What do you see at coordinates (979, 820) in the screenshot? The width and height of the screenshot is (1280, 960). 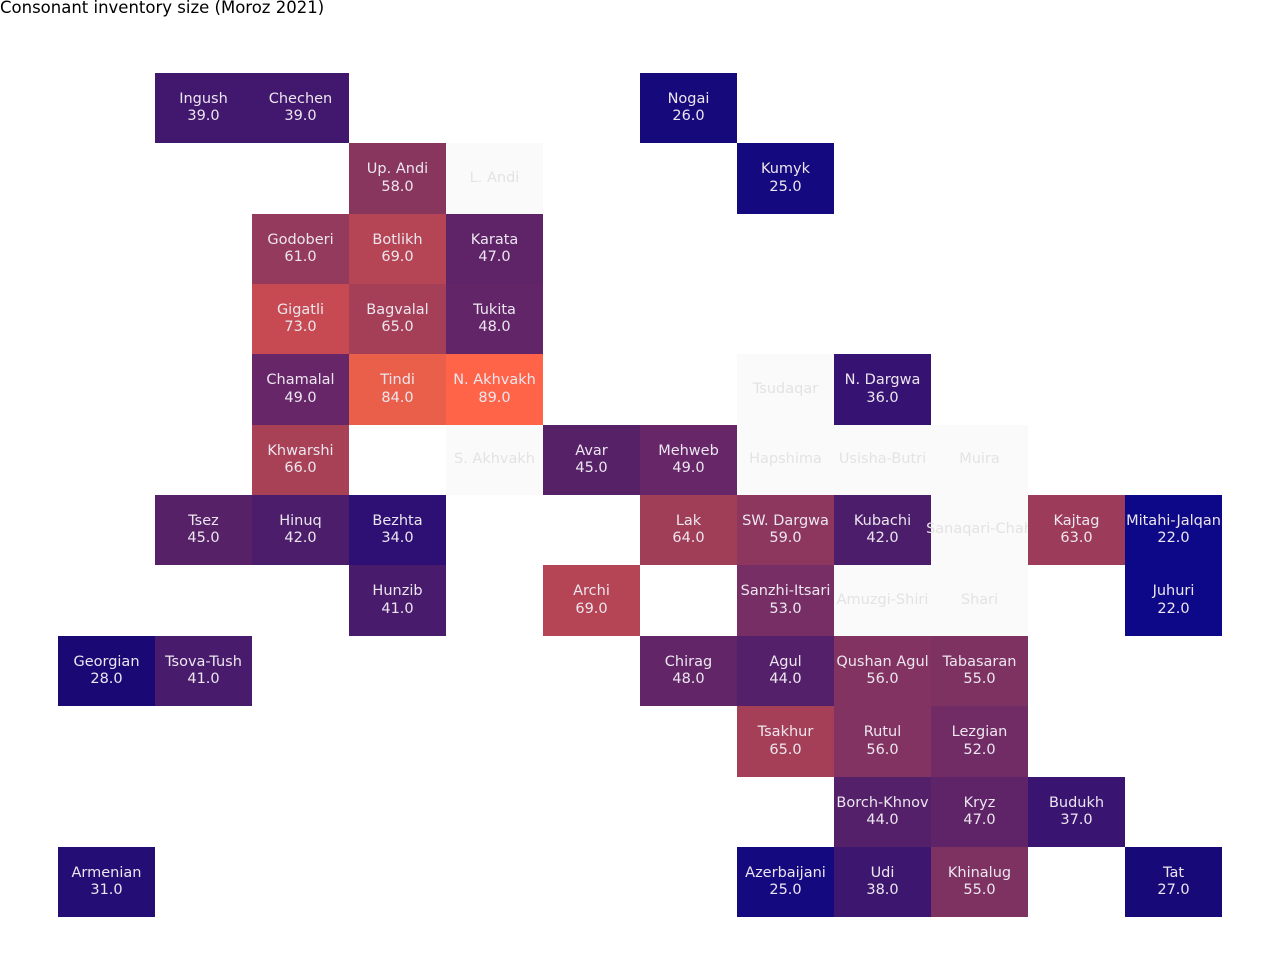 I see `cell-value: 47.0` at bounding box center [979, 820].